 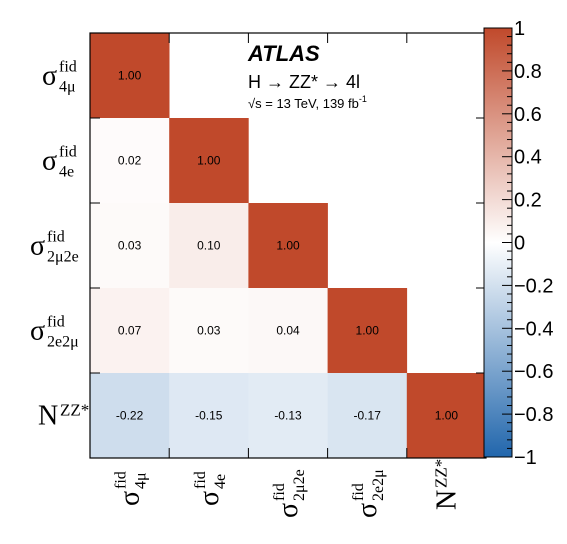 I want to click on cell-value-4-4: 1.00, so click(x=447, y=416).